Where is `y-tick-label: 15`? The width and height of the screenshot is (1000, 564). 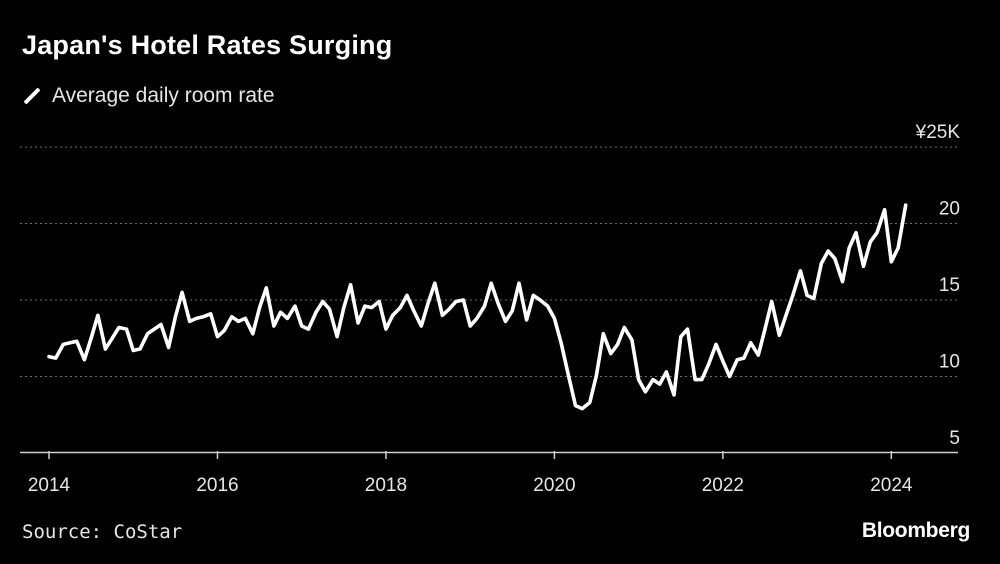
y-tick-label: 15 is located at coordinates (949, 285).